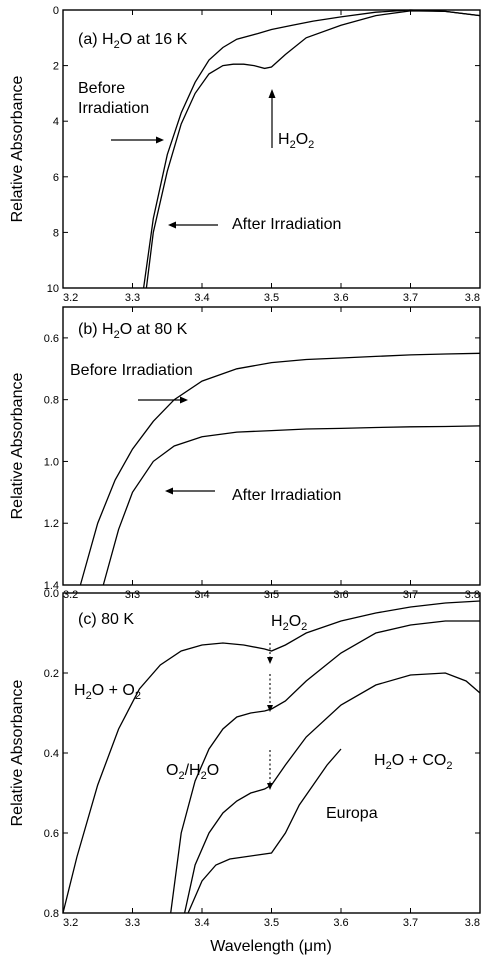 This screenshot has width=490, height=960. What do you see at coordinates (472, 298) in the screenshot?
I see `panel-a-x-tick-label: 3.8` at bounding box center [472, 298].